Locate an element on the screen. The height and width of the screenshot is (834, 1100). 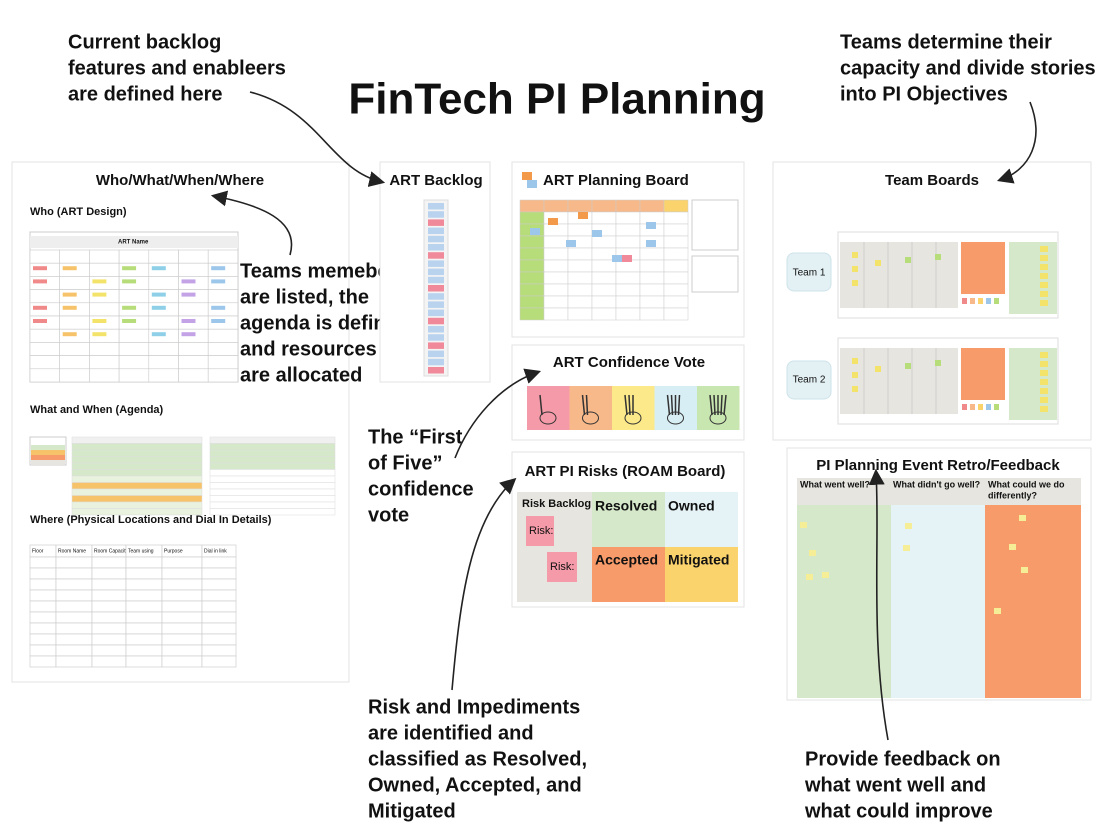
annotation-line: and resources is located at coordinates (308, 349).